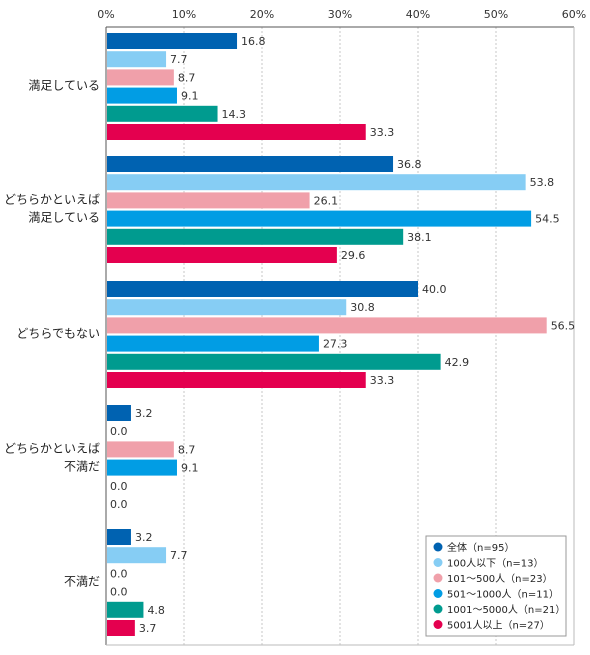 Image resolution: width=590 pixels, height=655 pixels. Describe the element at coordinates (506, 610) in the screenshot. I see `legend-label: 1001～5000人（n=21）` at that location.